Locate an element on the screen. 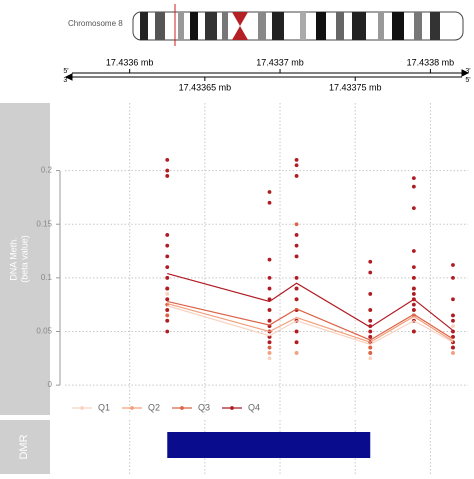 This screenshot has width=474, height=479. y-tick-label: 0.2 is located at coordinates (47, 170).